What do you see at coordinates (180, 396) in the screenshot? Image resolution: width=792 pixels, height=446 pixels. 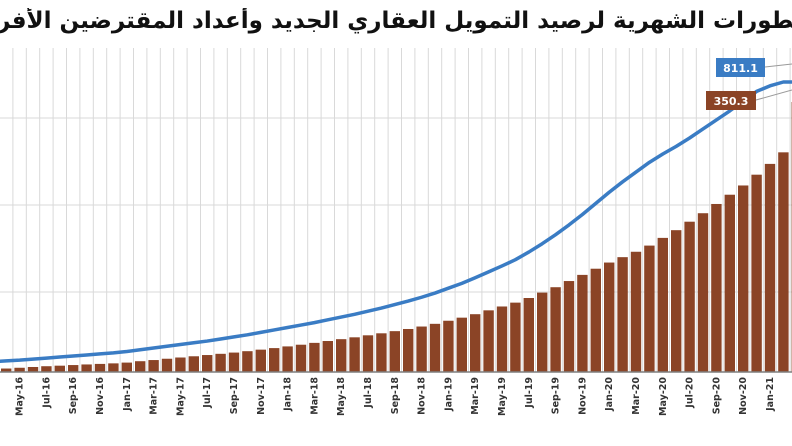 I see `x-tick-label: May-17` at bounding box center [180, 396].